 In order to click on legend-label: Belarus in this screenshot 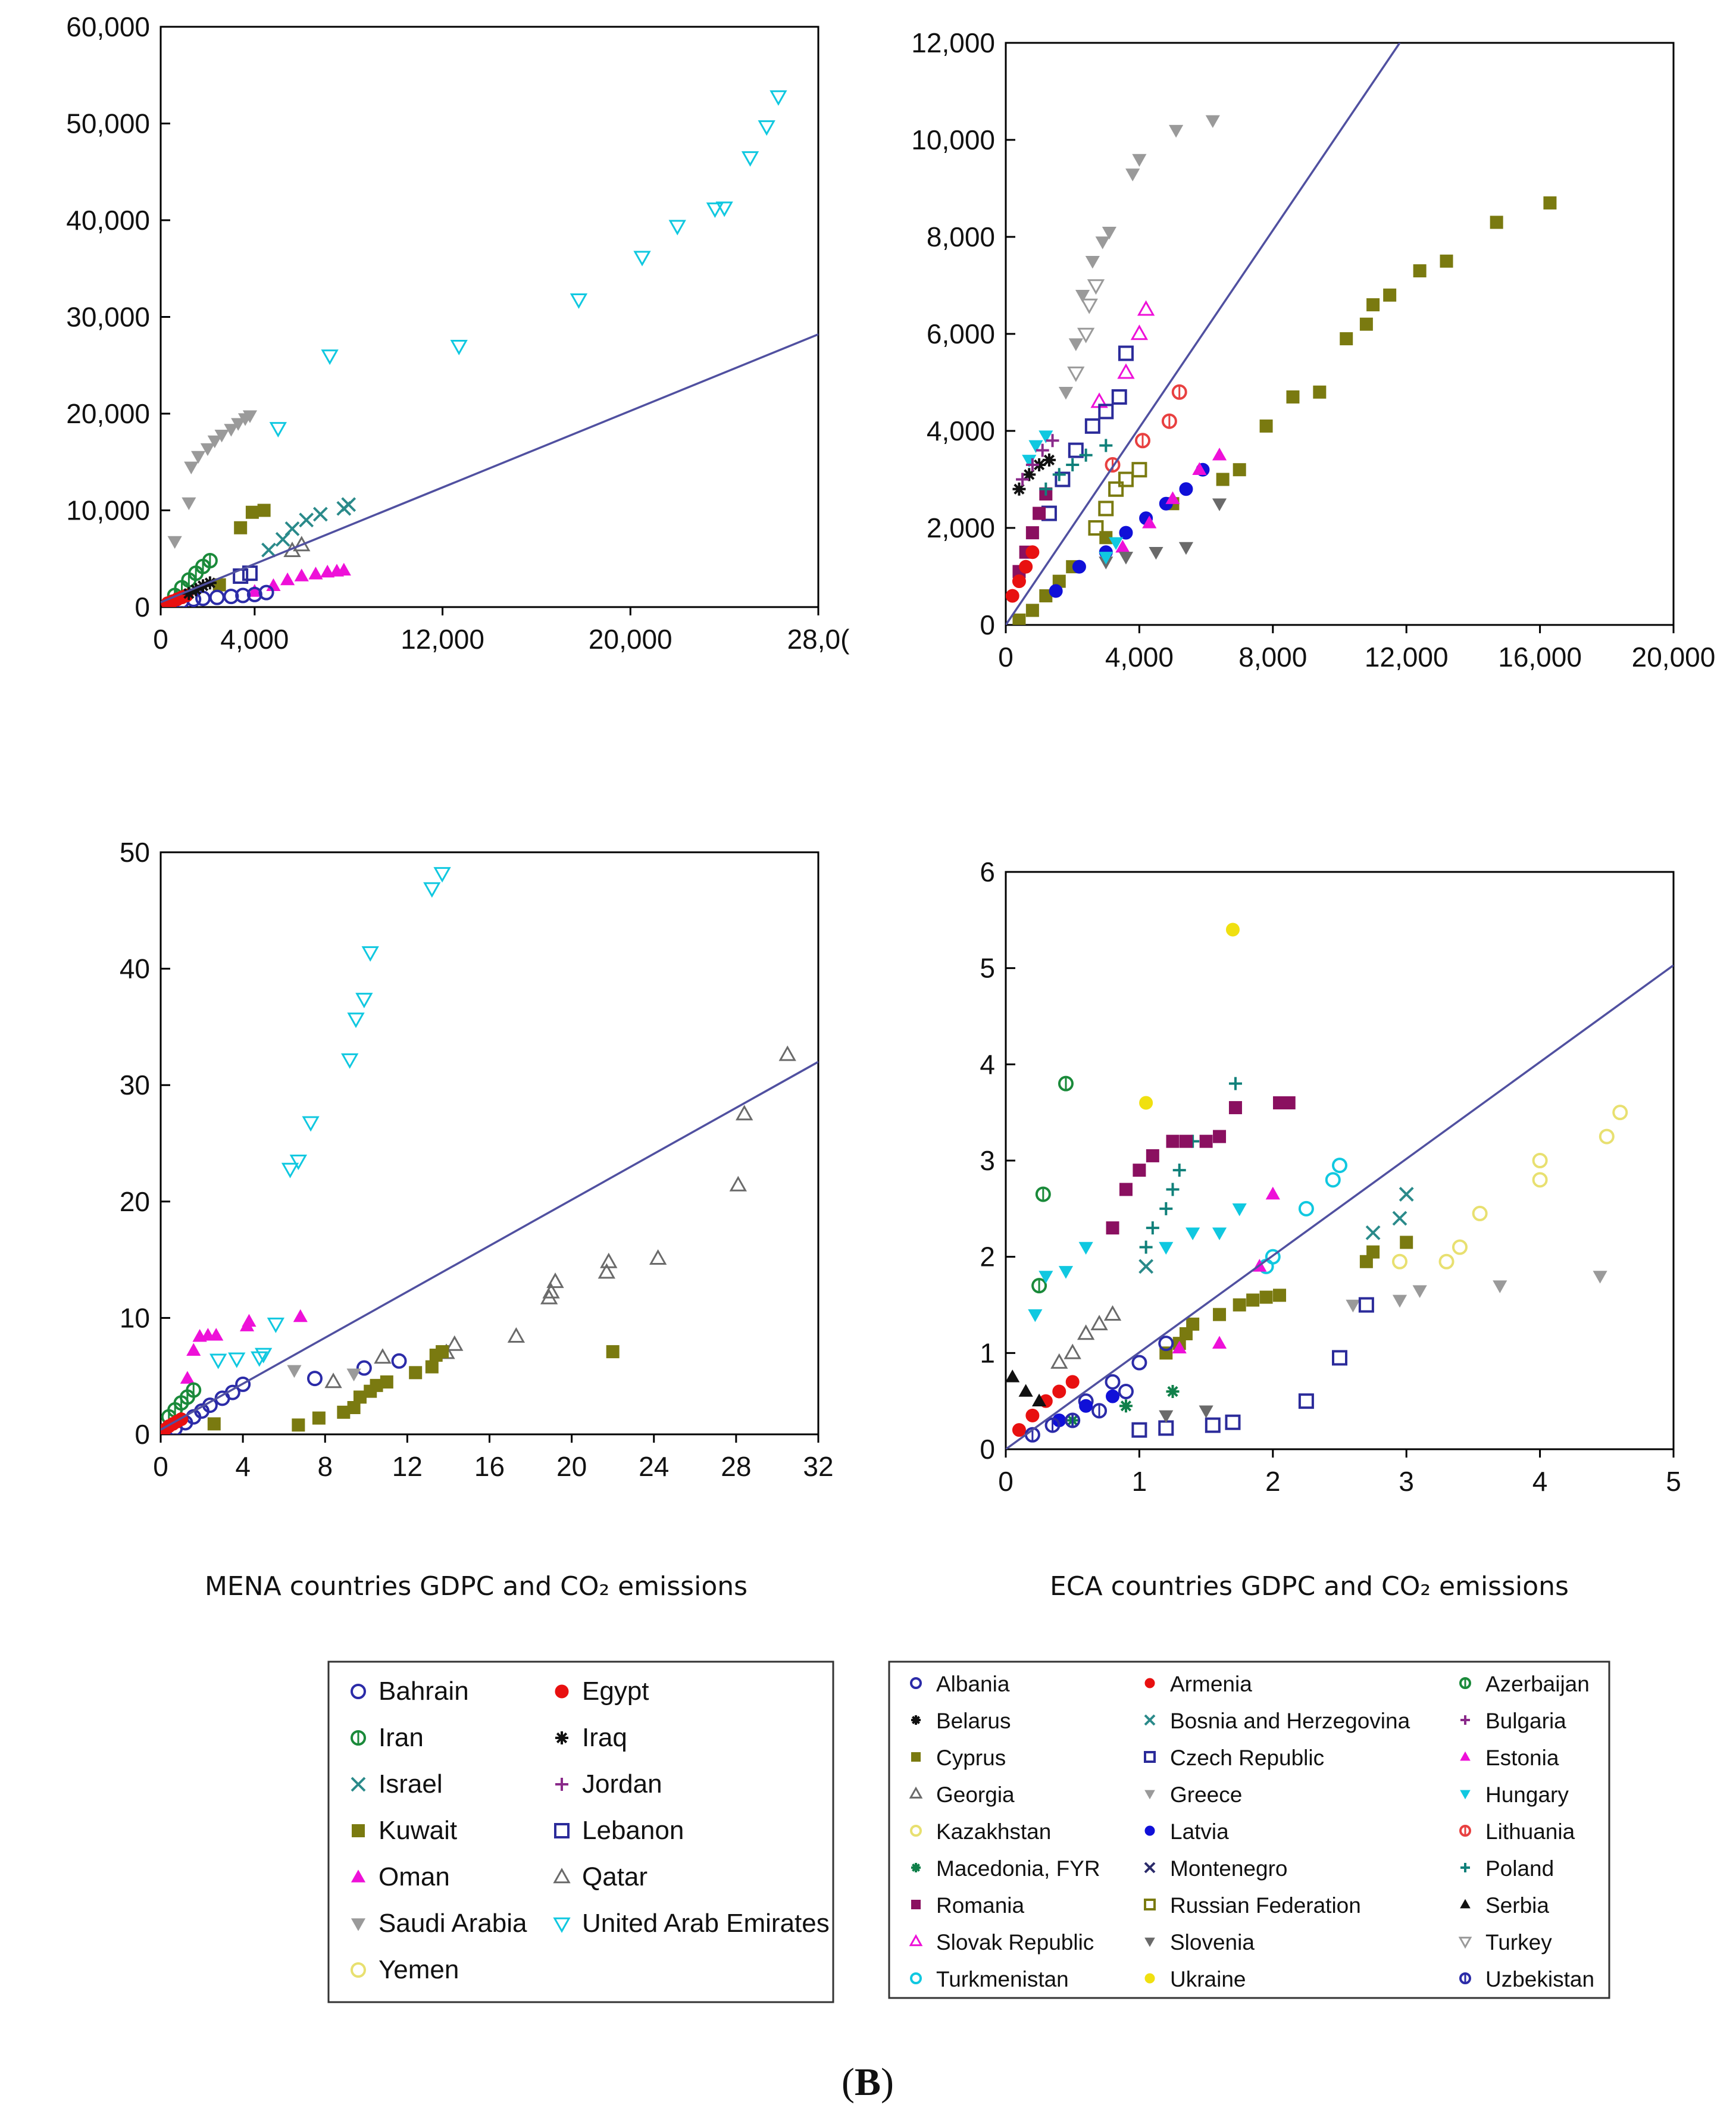, I will do `click(973, 1721)`.